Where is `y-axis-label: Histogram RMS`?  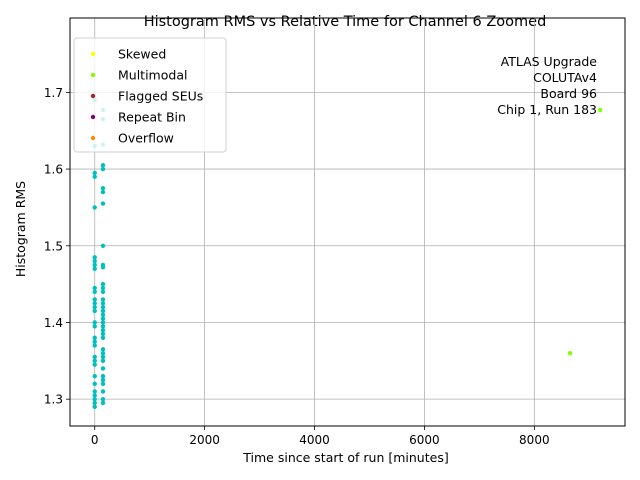 y-axis-label: Histogram RMS is located at coordinates (20, 229).